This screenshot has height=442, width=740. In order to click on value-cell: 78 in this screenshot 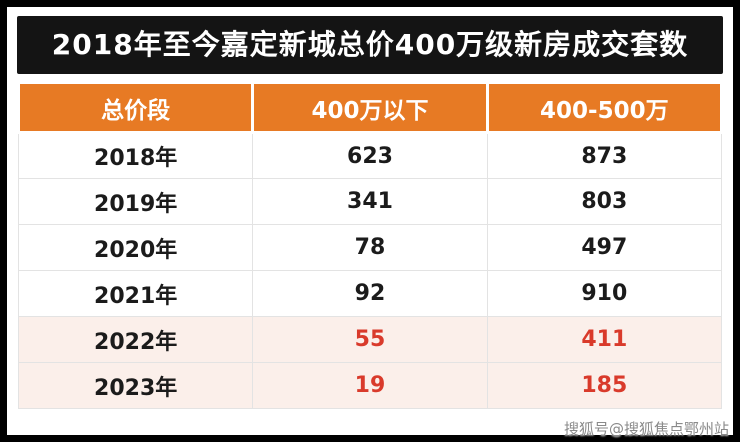, I will do `click(370, 247)`.